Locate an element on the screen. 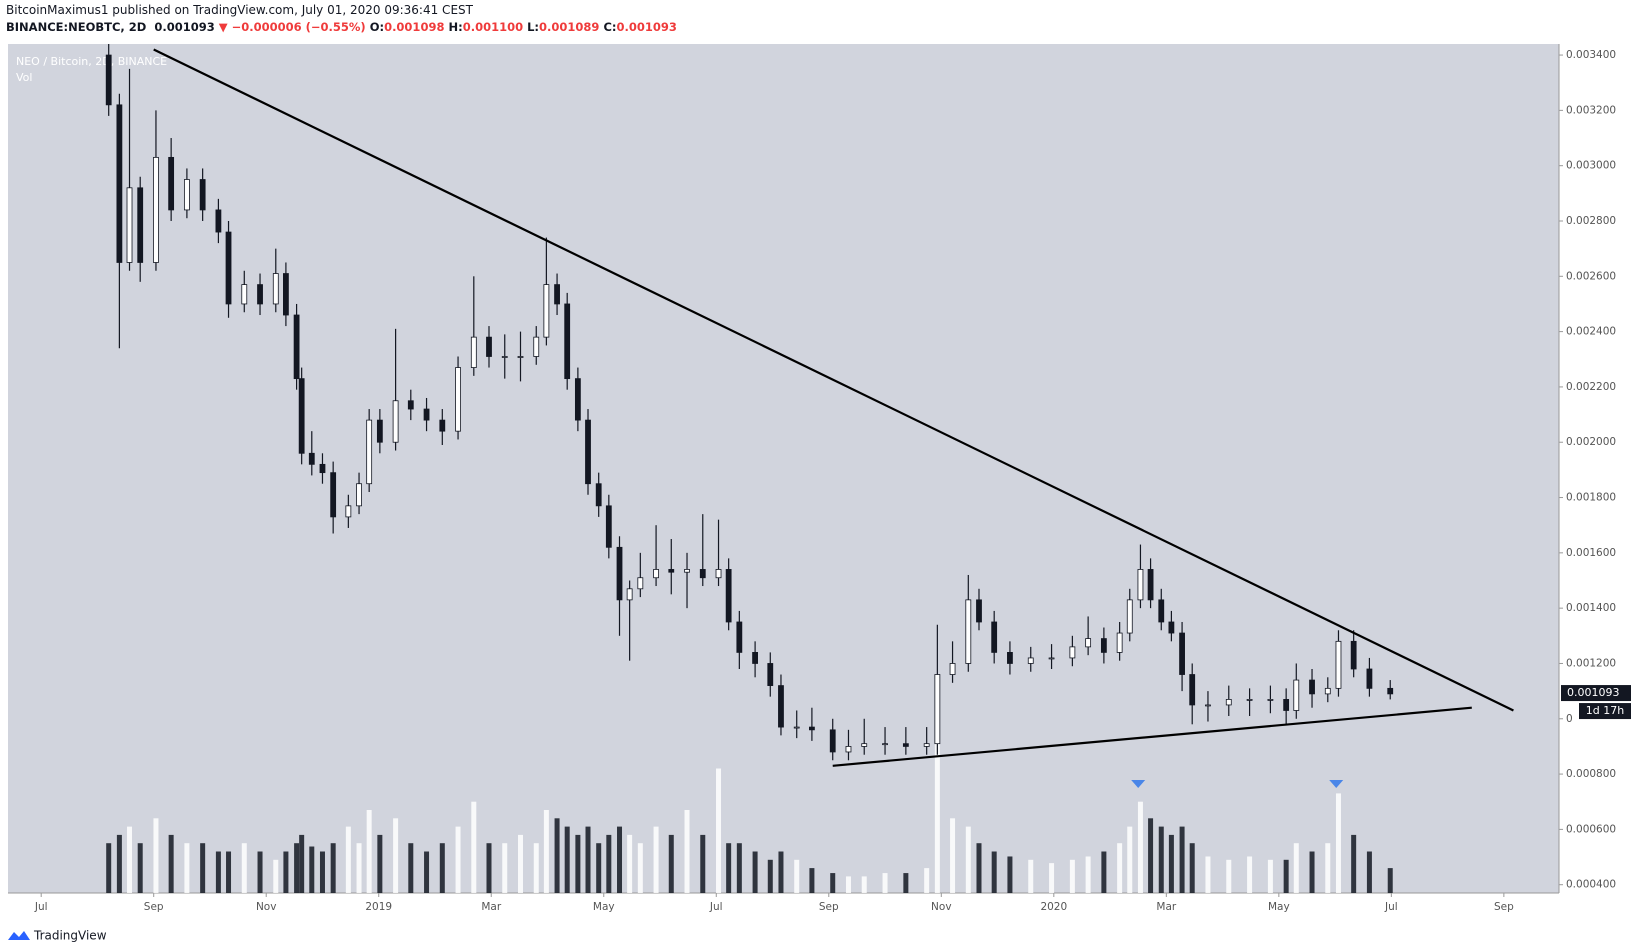  o-label: O: is located at coordinates (377, 27).